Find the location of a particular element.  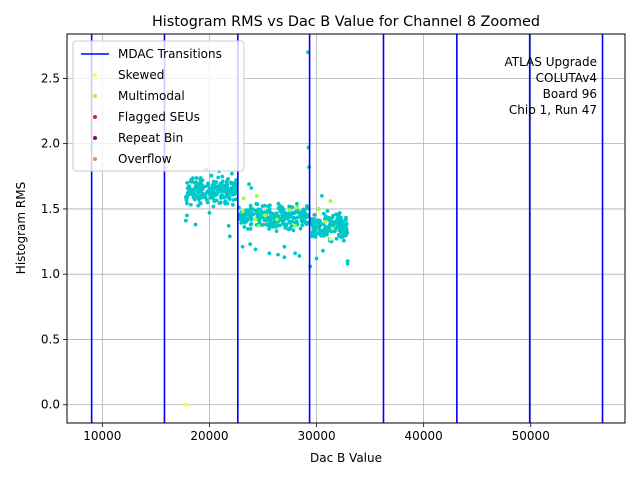

legend-label: Flagged SEUs is located at coordinates (159, 117).